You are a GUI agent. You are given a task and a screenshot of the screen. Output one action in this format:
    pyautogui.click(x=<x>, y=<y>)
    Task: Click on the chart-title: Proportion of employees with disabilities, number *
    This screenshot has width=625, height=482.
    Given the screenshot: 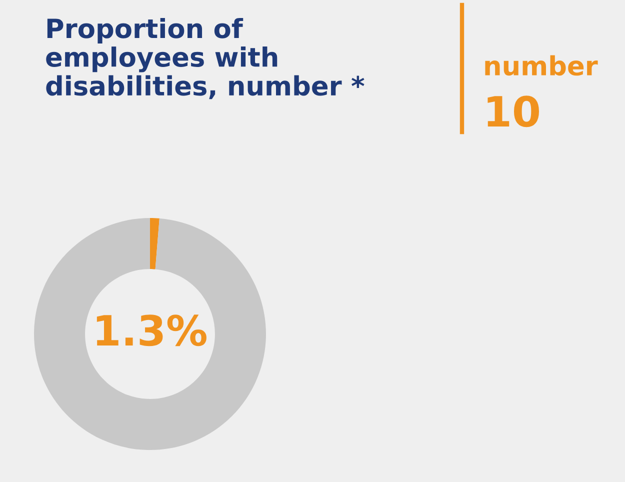 What is the action you would take?
    pyautogui.click(x=205, y=59)
    